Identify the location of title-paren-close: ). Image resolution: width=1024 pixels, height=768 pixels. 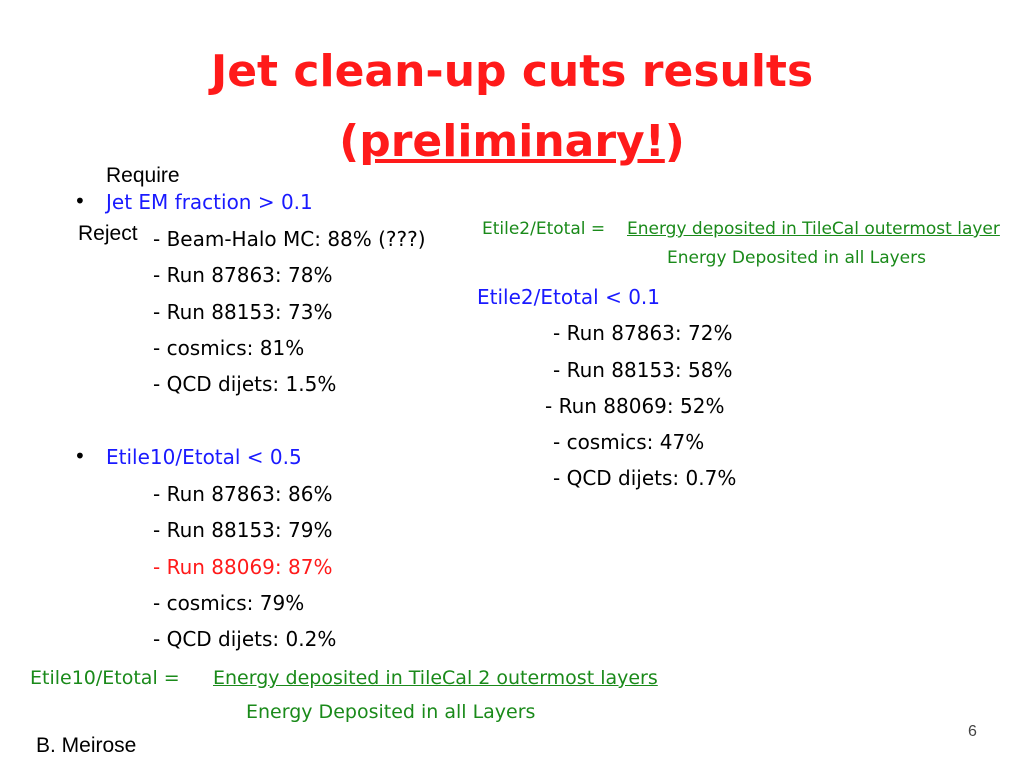
(674, 141).